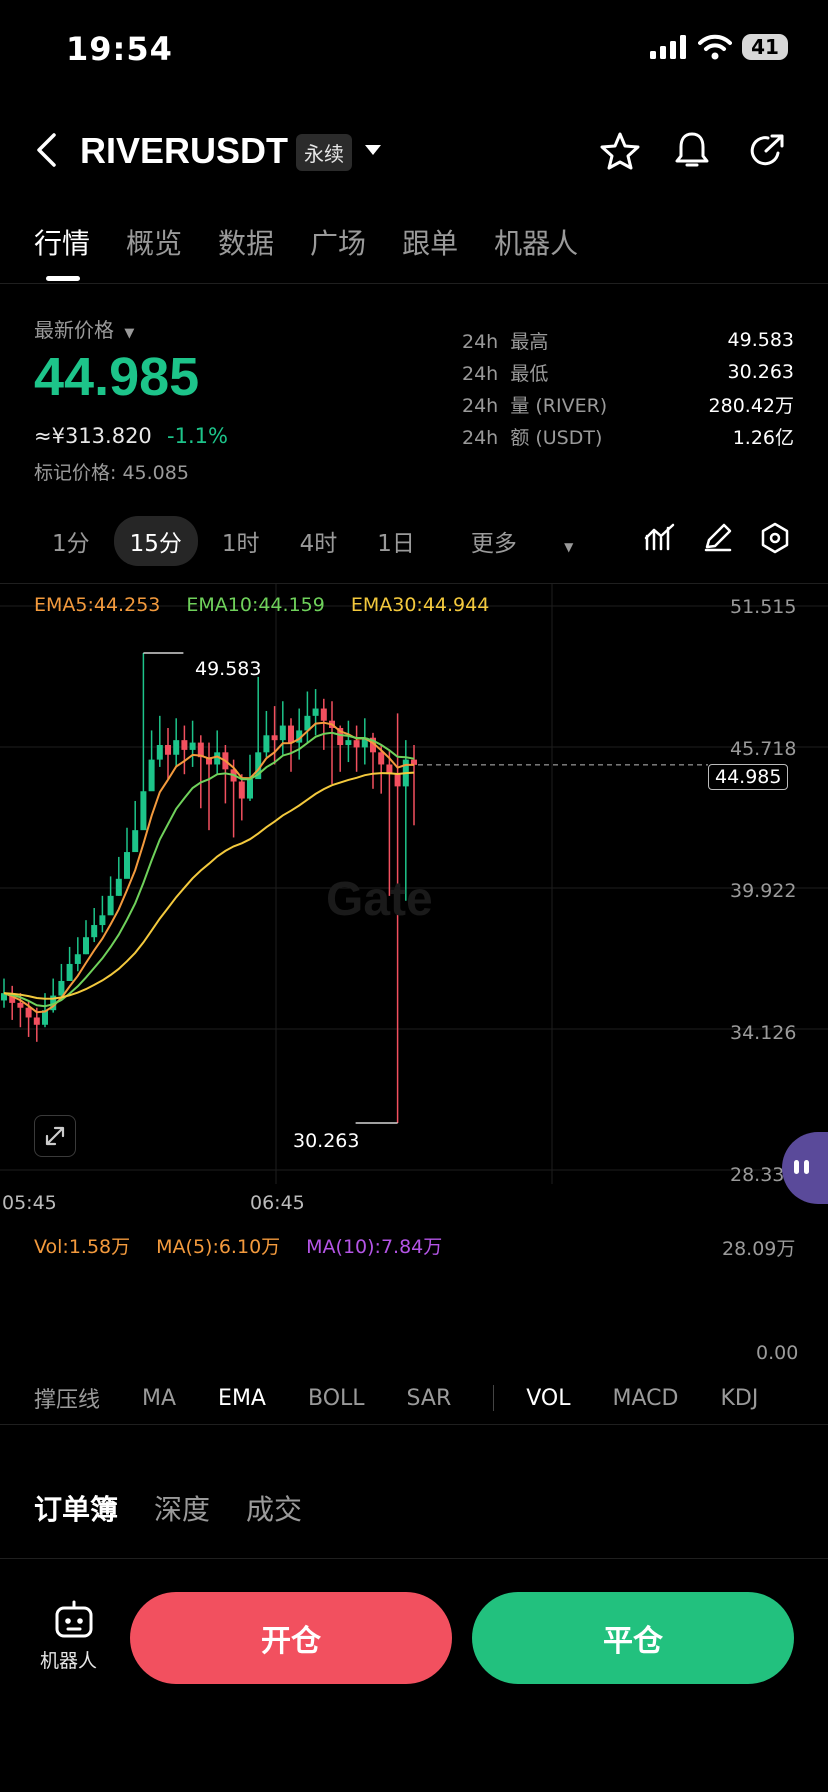 Image resolution: width=828 pixels, height=1792 pixels. What do you see at coordinates (242, 1398) in the screenshot?
I see `ind-ema: EMA` at bounding box center [242, 1398].